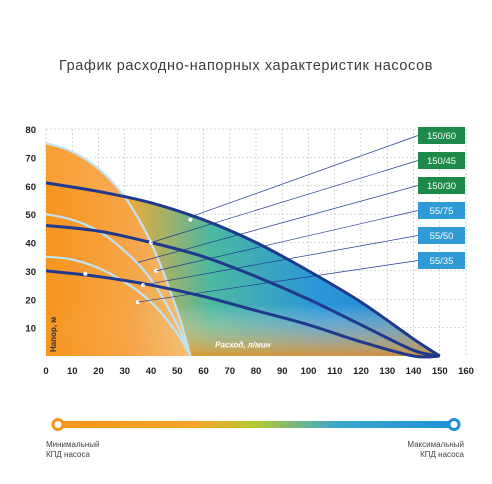 Image resolution: width=492 pixels, height=484 pixels. Describe the element at coordinates (98, 371) in the screenshot. I see `x-tick-label: 20` at that location.